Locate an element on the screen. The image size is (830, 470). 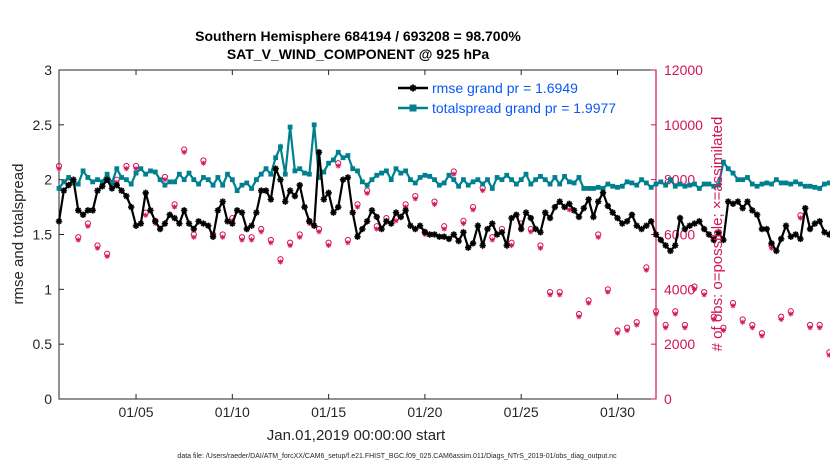
y-left-tick-label: 0 is located at coordinates (48, 399).